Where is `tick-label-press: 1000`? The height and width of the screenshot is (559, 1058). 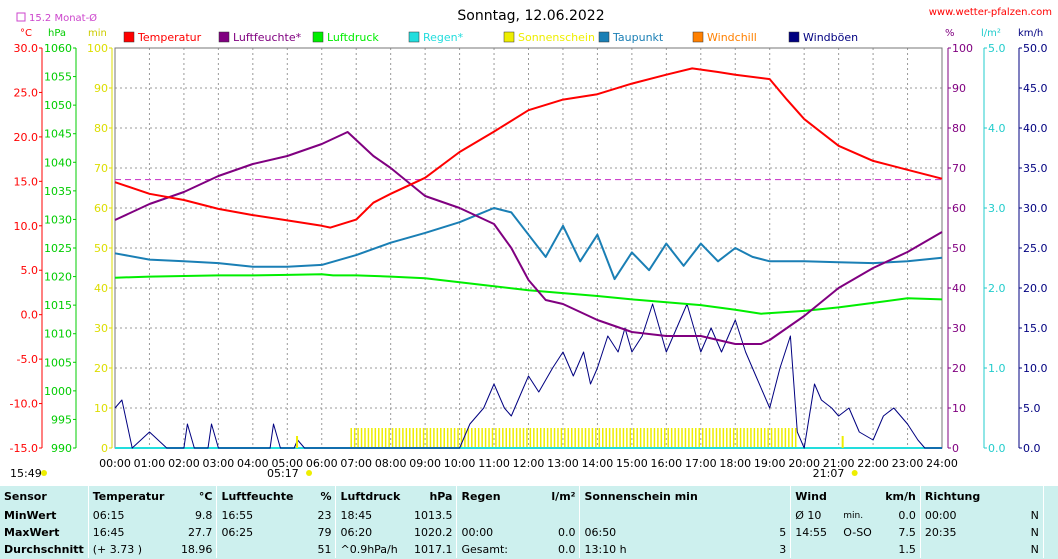
tick-label-press: 1000 is located at coordinates (58, 391).